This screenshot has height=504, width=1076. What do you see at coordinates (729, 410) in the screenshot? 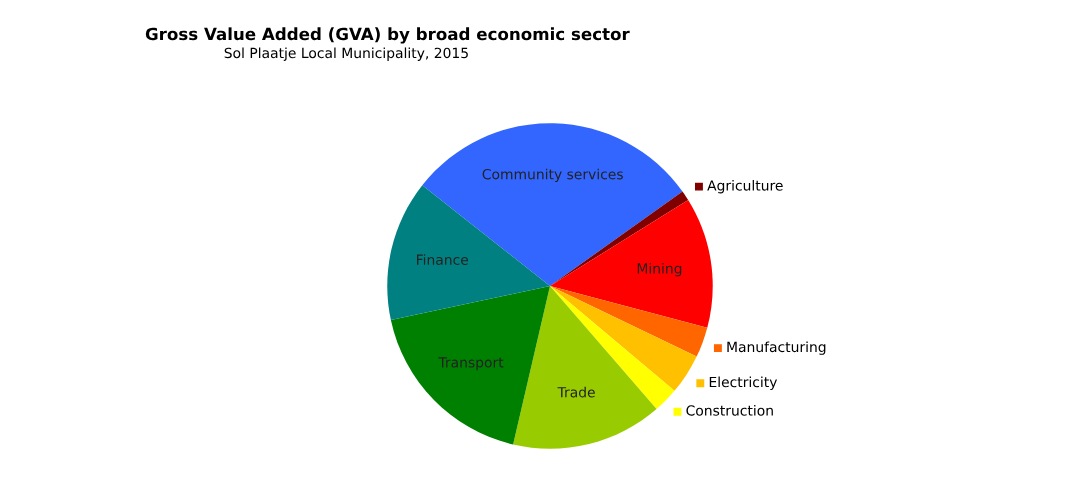
I see `legend-label: Construction` at bounding box center [729, 410].